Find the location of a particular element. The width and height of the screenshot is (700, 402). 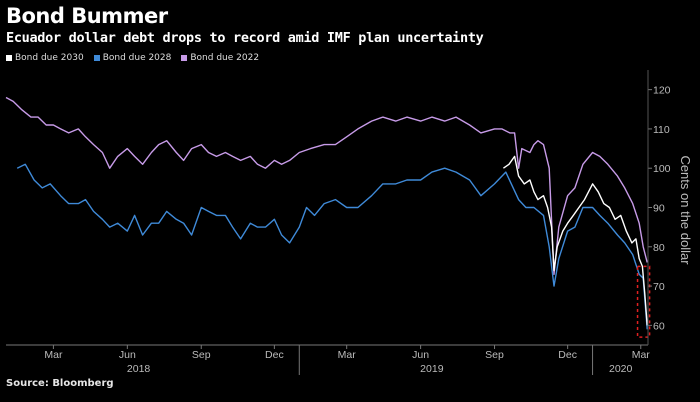

y-tick-label: 60 is located at coordinates (659, 326).